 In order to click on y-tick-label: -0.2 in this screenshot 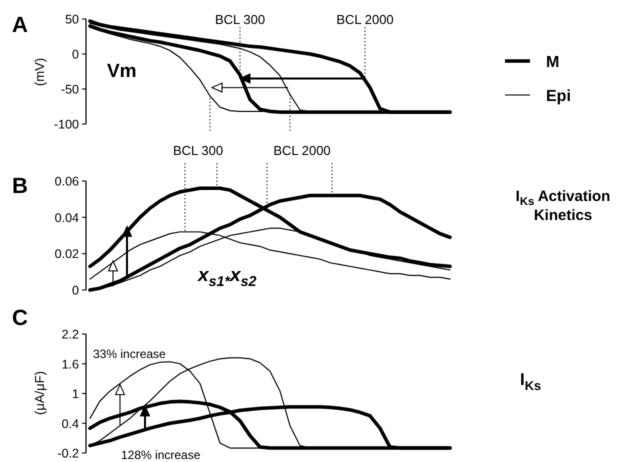, I will do `click(68, 453)`.